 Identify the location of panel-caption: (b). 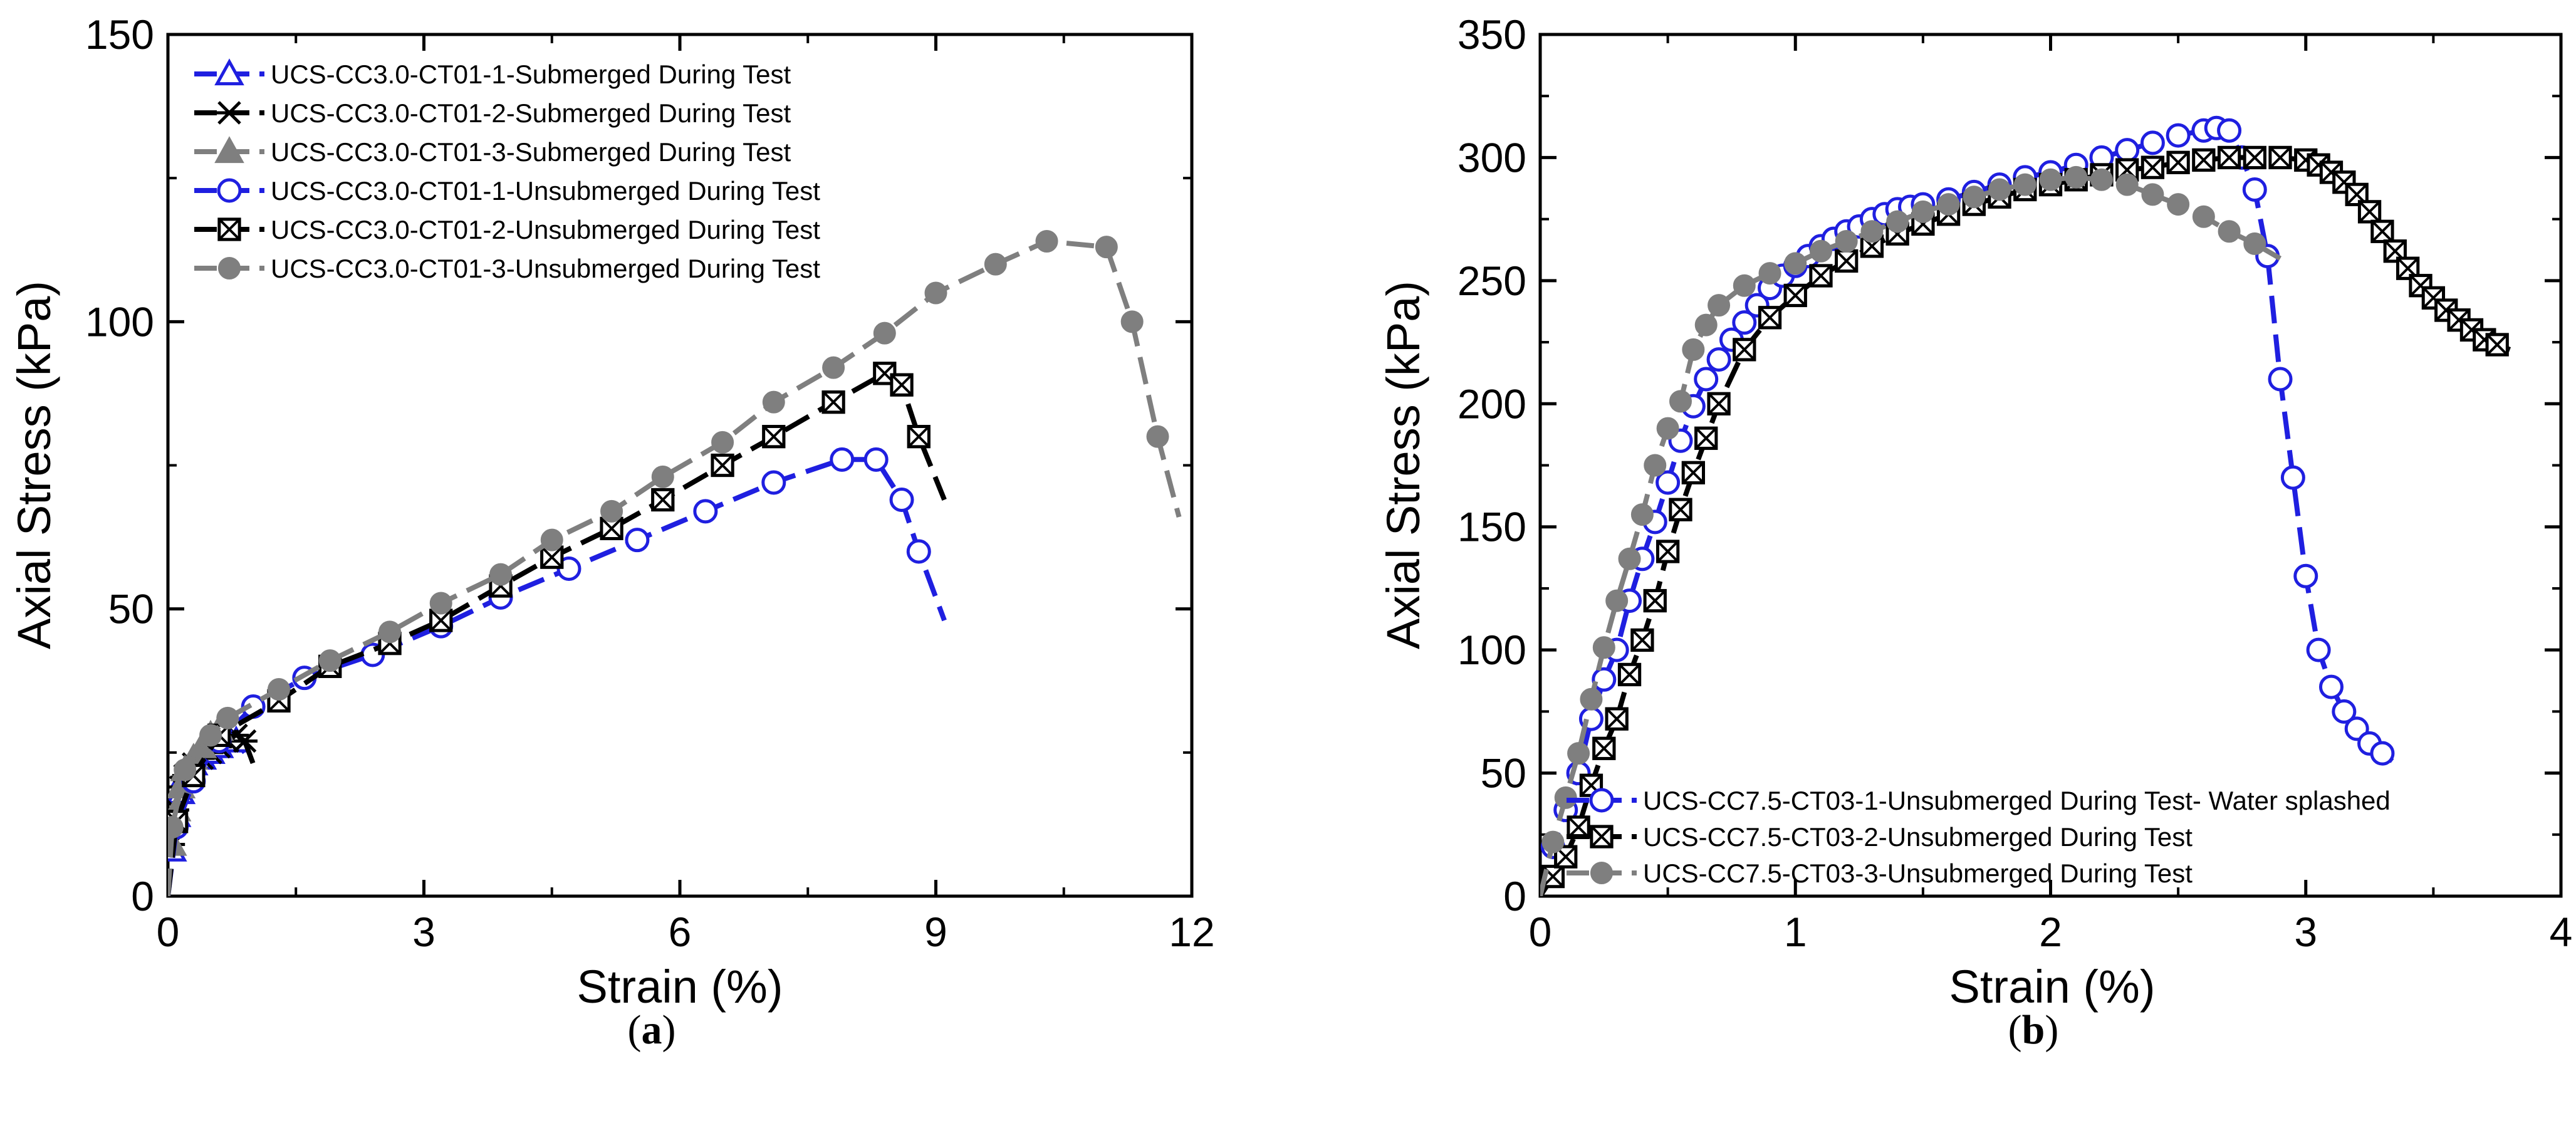
(2033, 1030).